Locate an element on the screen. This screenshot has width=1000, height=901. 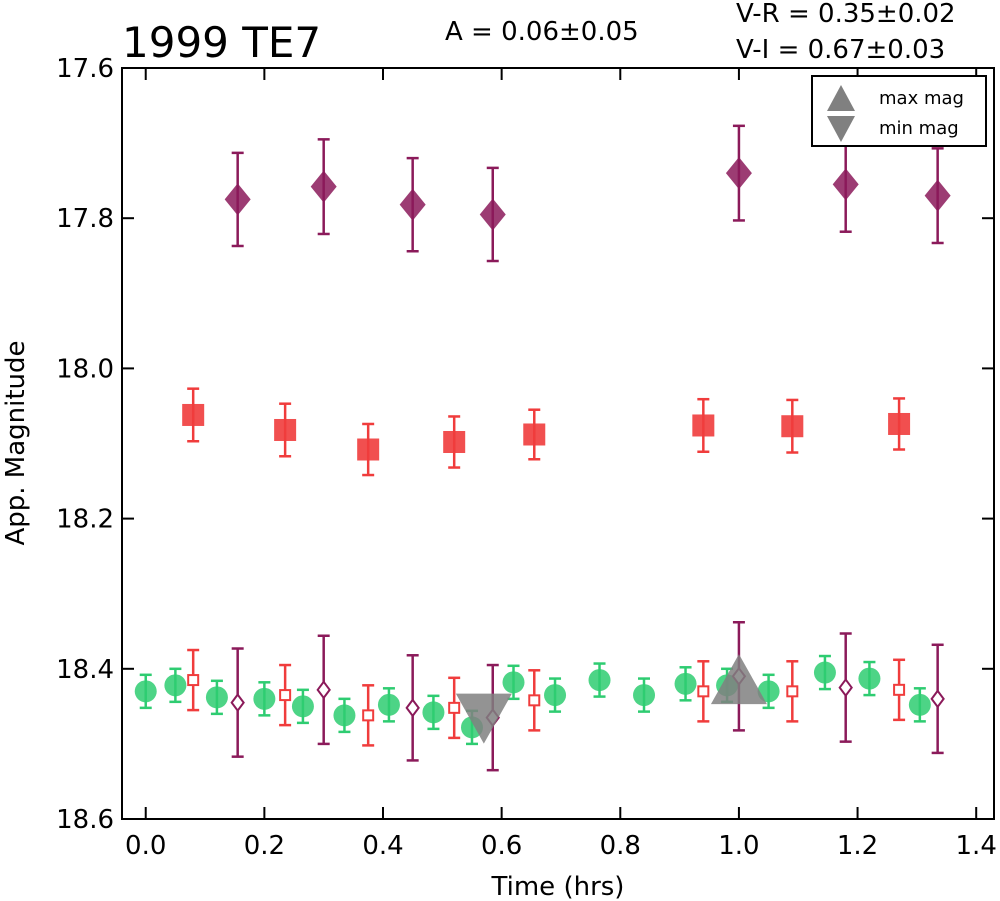
y-tick-label: 17.8 is located at coordinates (85, 219).